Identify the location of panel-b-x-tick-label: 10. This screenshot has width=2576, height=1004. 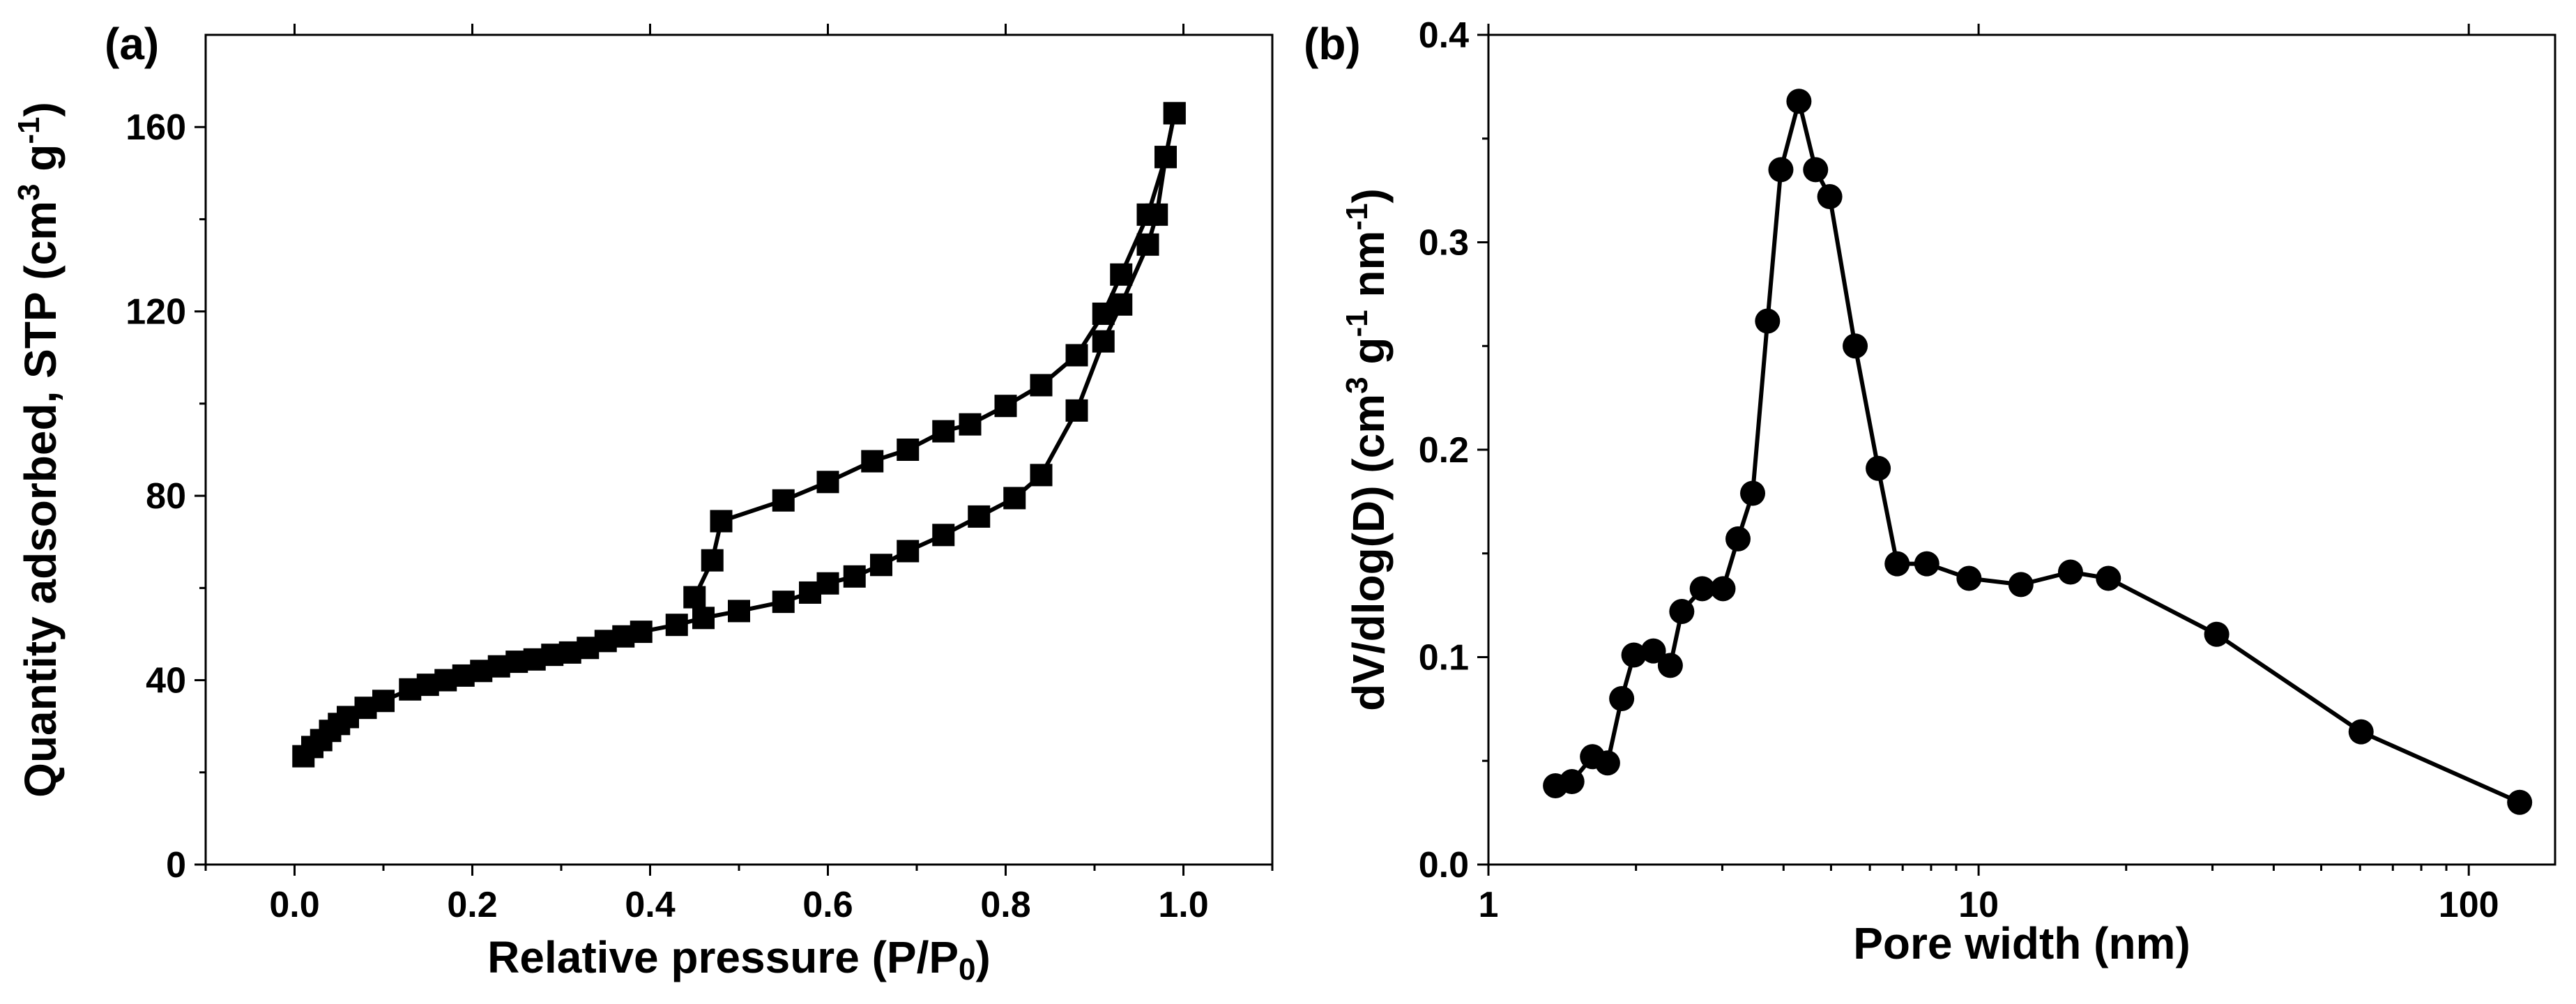
(1978, 905).